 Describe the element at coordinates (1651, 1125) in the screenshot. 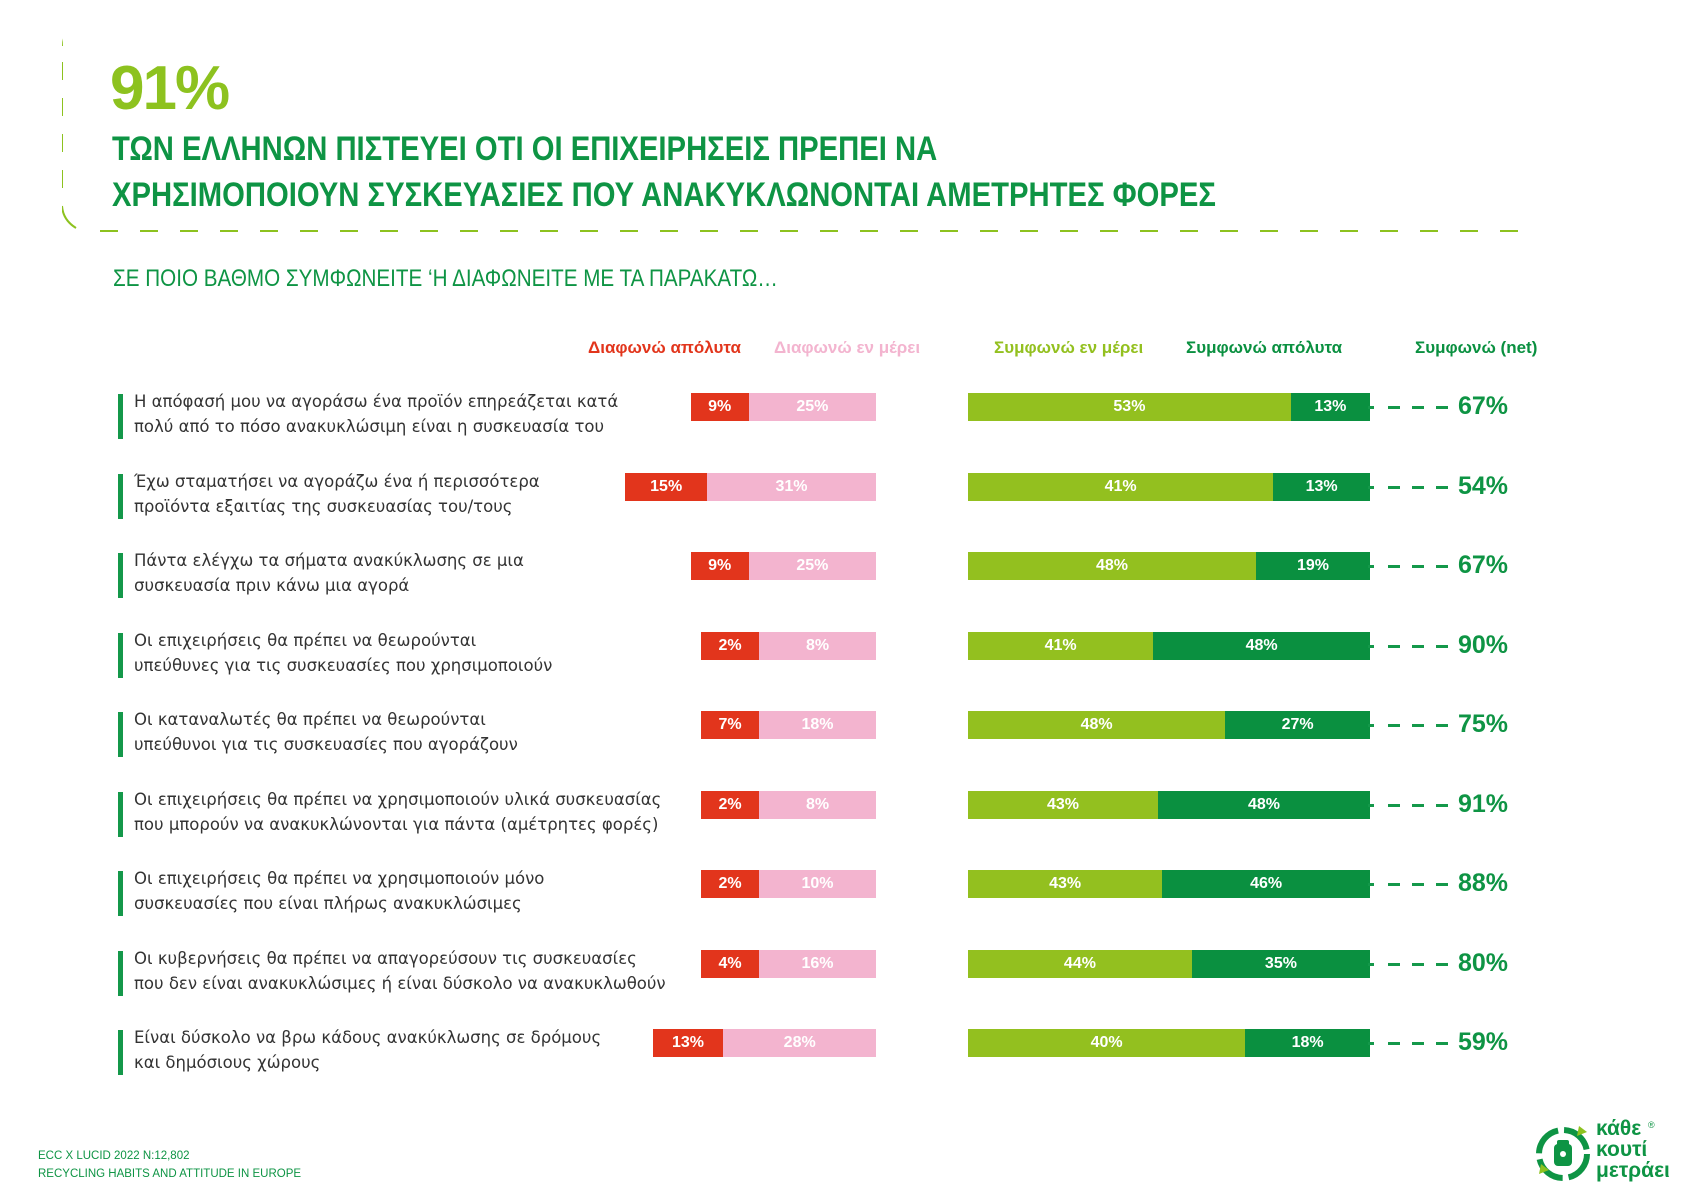

I see `registered-mark: ®` at that location.